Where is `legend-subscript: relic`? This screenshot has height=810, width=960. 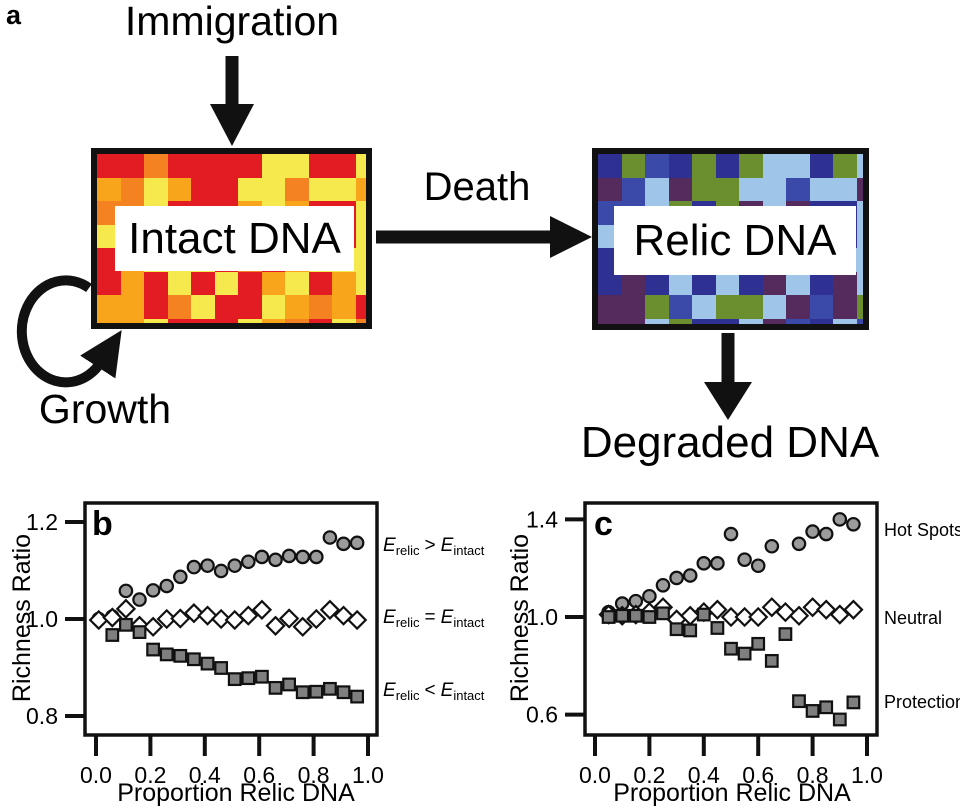
legend-subscript: relic is located at coordinates (407, 622).